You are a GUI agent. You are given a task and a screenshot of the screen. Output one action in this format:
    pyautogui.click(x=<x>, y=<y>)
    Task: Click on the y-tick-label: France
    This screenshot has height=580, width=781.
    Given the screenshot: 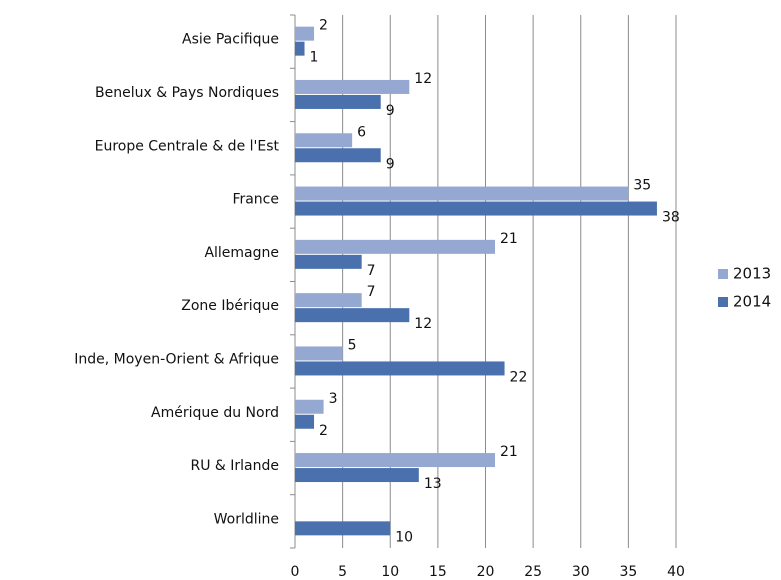 What is the action you would take?
    pyautogui.click(x=255, y=200)
    